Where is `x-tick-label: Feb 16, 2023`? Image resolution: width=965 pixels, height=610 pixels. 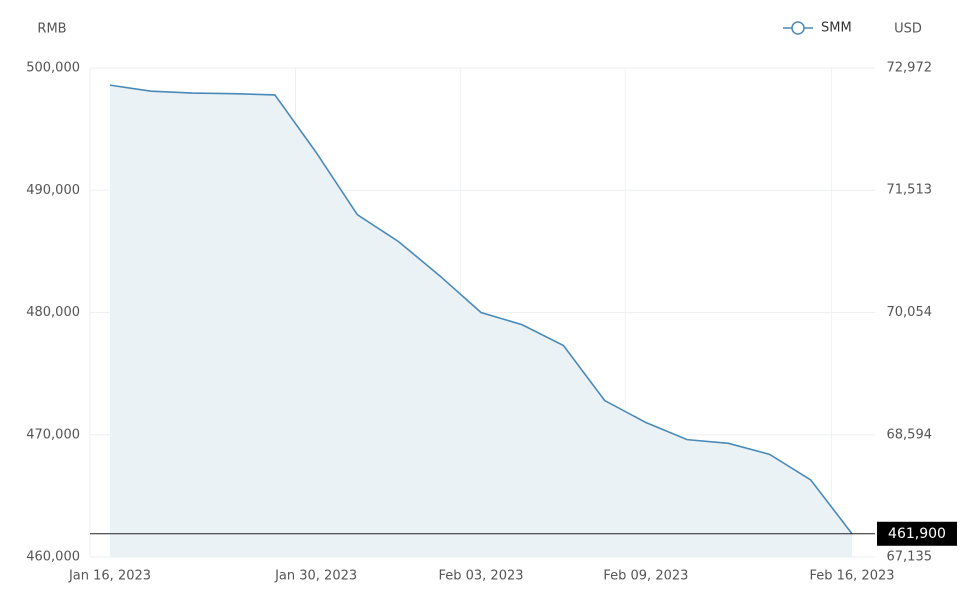 x-tick-label: Feb 16, 2023 is located at coordinates (851, 576).